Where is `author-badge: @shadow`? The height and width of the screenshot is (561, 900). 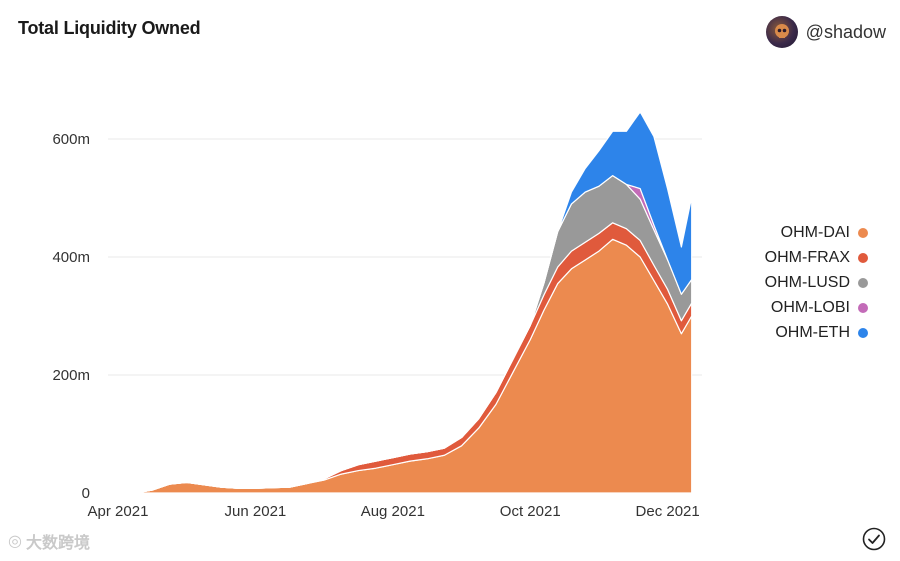
author-badge: @shadow is located at coordinates (825, 32).